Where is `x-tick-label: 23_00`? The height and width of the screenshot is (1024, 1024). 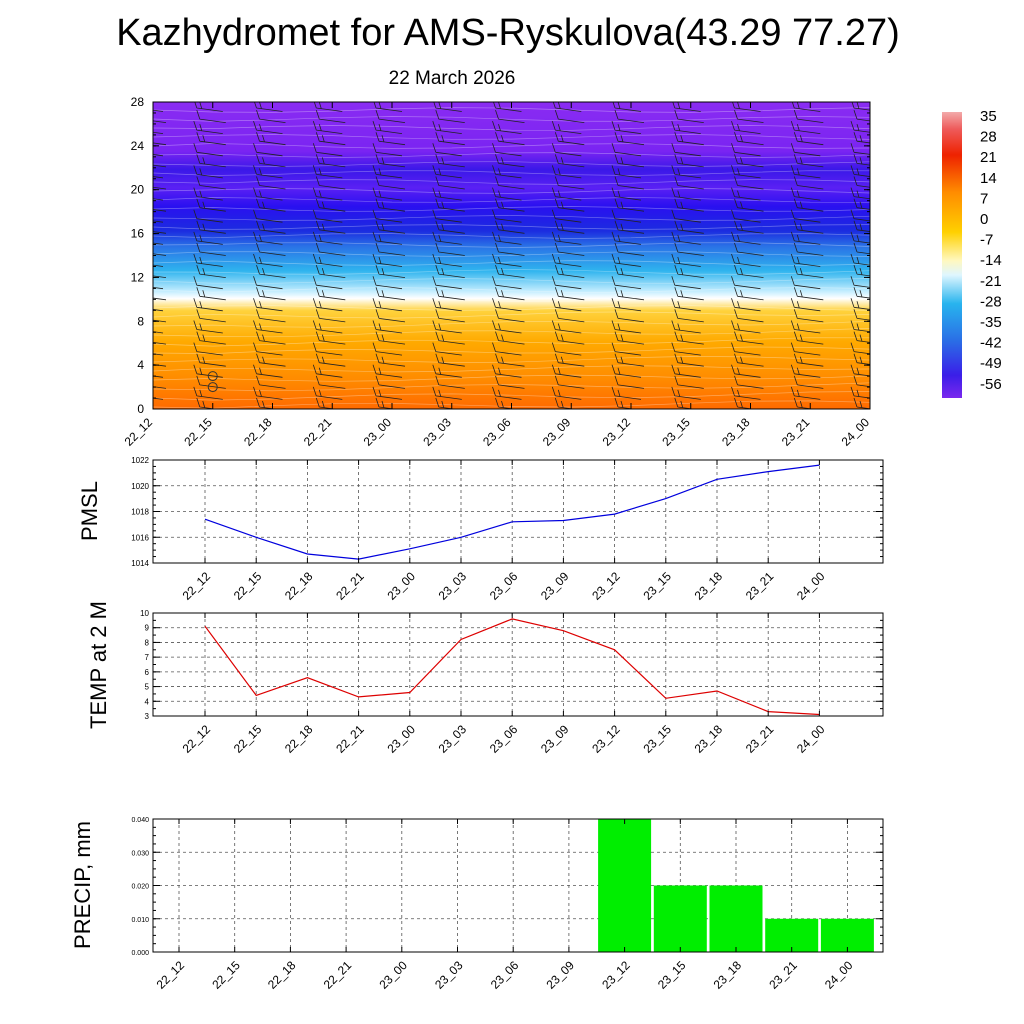
x-tick-label: 23_00 is located at coordinates (393, 975).